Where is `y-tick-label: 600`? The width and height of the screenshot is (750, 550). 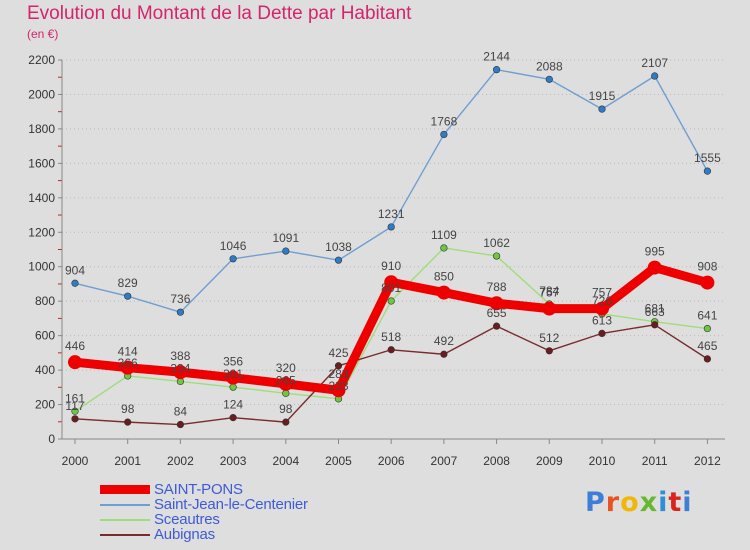
y-tick-label: 600 is located at coordinates (45, 336).